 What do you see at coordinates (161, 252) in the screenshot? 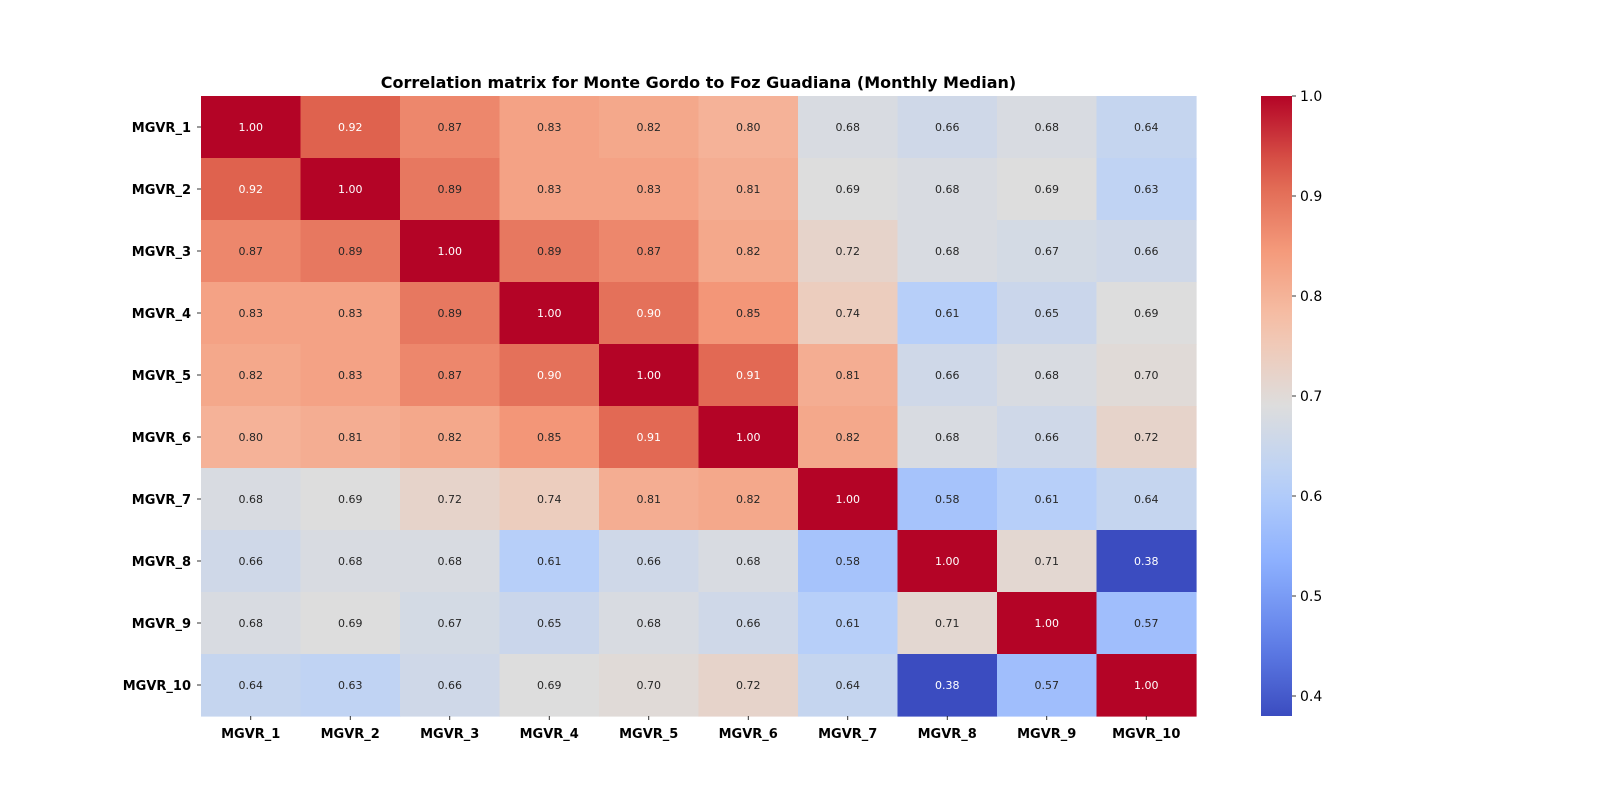
I see `row-label-3: MGVR_3` at bounding box center [161, 252].